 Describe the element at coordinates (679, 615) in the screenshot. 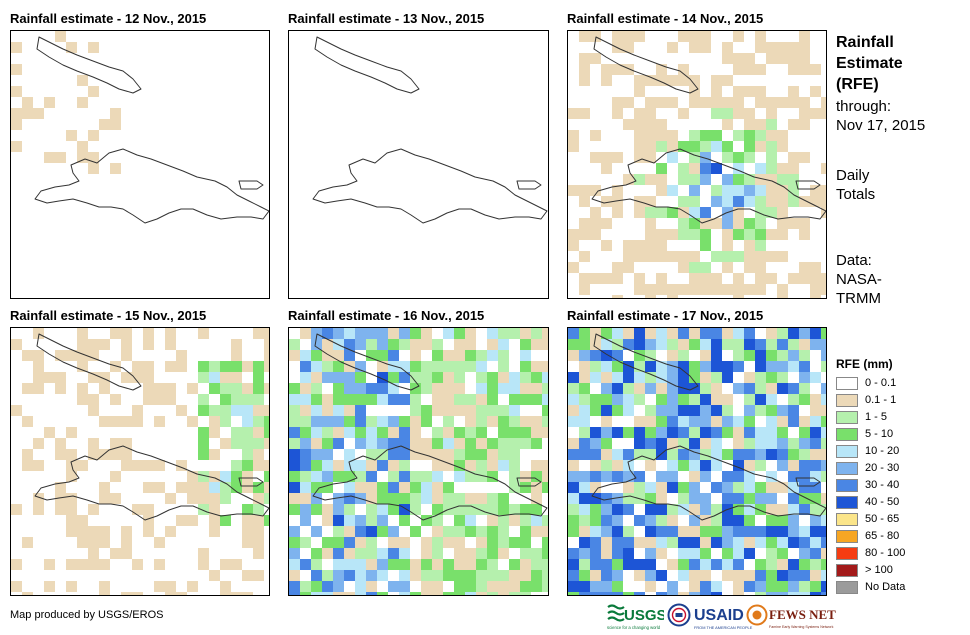

I see `usaid-seal` at that location.